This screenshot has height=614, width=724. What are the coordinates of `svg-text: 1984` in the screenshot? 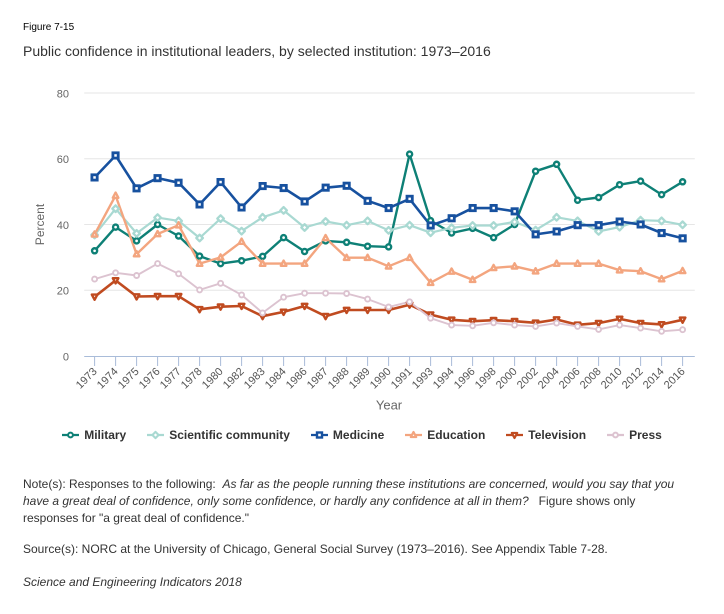 It's located at (276, 379).